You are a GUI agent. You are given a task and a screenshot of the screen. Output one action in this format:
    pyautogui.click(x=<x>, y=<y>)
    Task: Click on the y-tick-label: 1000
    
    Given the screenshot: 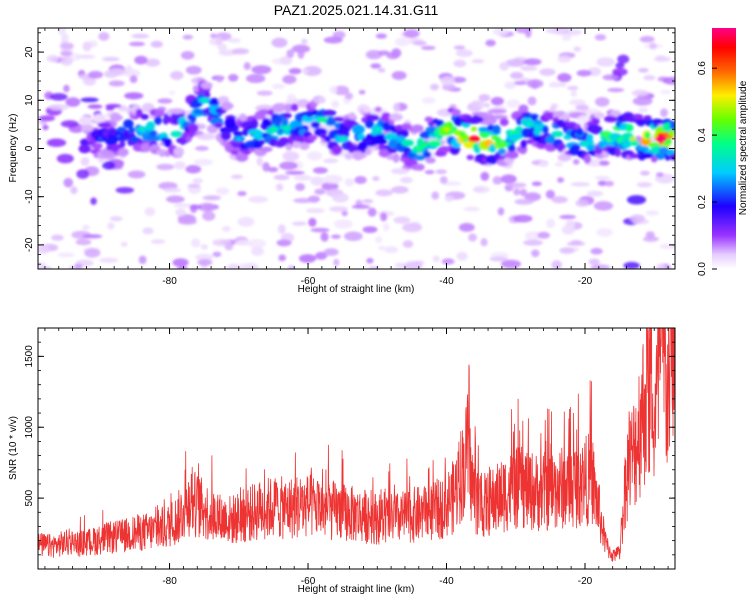 What is the action you would take?
    pyautogui.click(x=29, y=427)
    